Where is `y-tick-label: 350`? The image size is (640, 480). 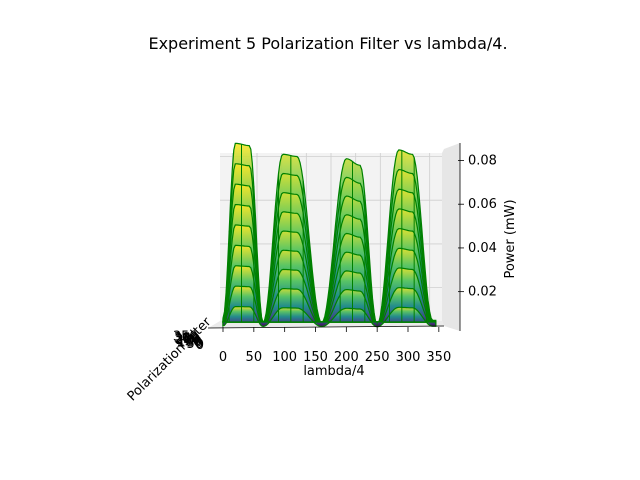 y-tick-label: 350 is located at coordinates (185, 337).